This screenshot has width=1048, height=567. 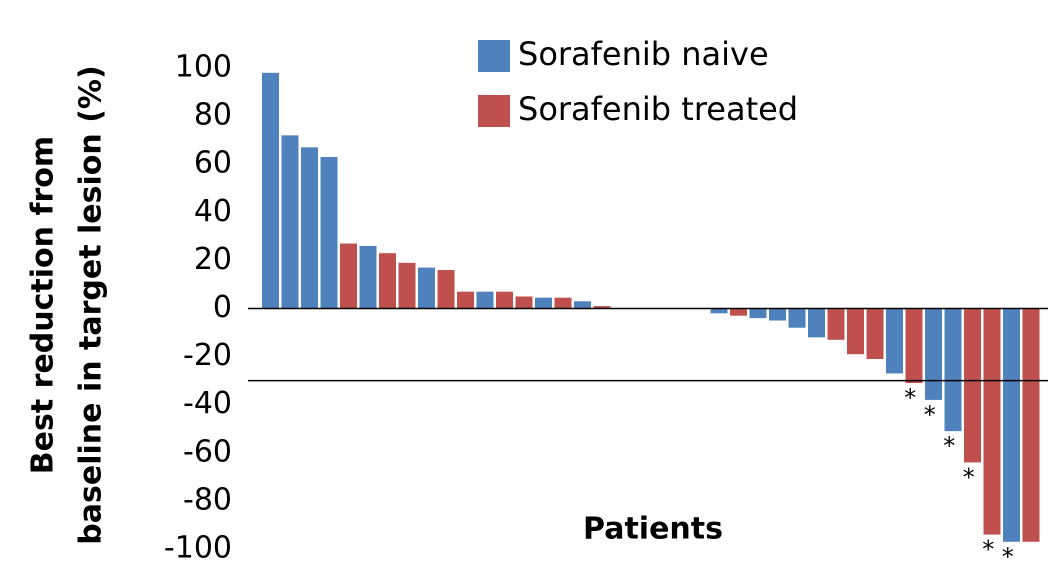 What do you see at coordinates (213, 211) in the screenshot?
I see `y-tick-label: 40` at bounding box center [213, 211].